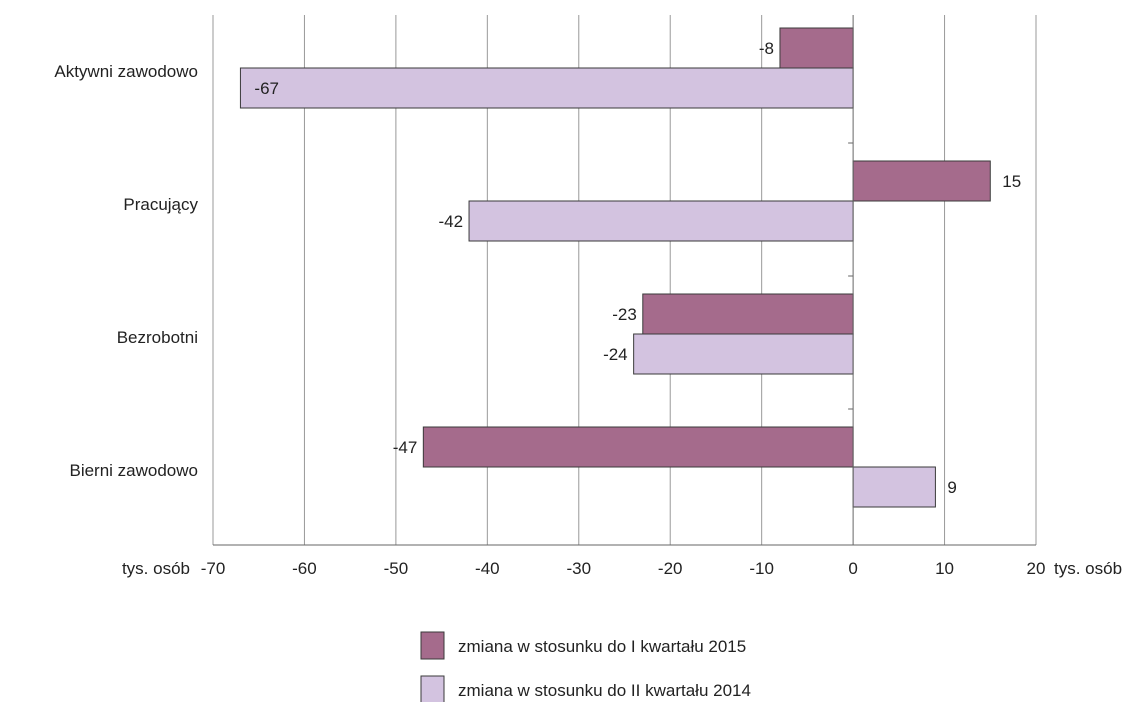 This screenshot has width=1134, height=707. What do you see at coordinates (1011, 181) in the screenshot?
I see `data-label: 15` at bounding box center [1011, 181].